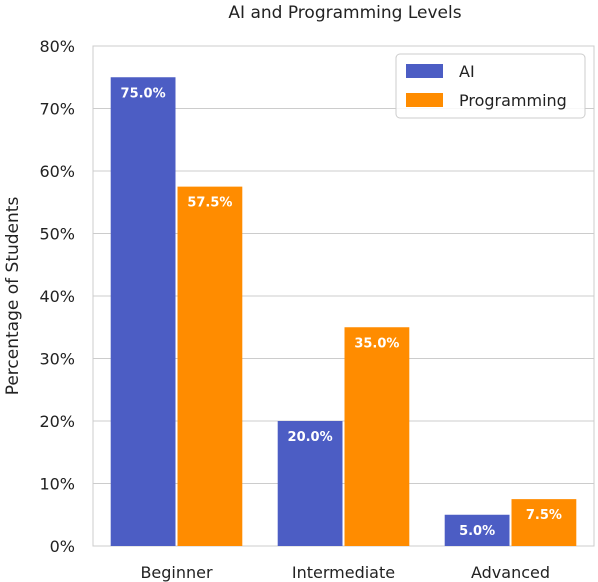 This screenshot has height=582, width=598. What do you see at coordinates (57, 46) in the screenshot?
I see `y-tick-label: 80%` at bounding box center [57, 46].